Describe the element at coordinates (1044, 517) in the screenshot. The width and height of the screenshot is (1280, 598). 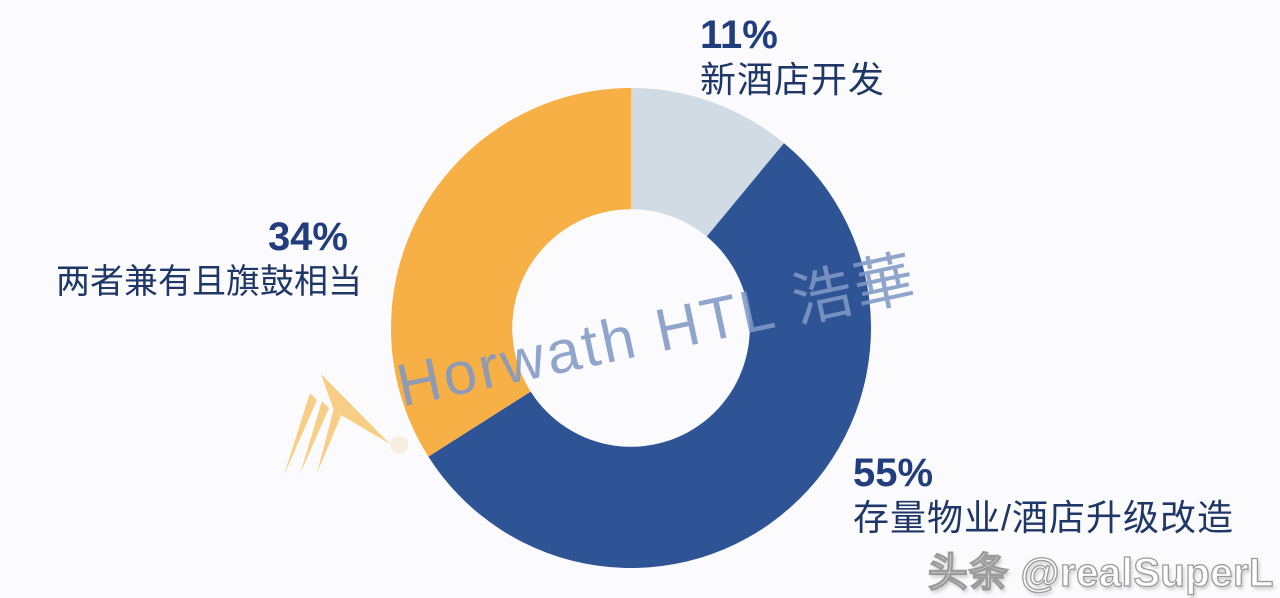
I see `label-existing-upgrade-text: 存量物业/酒店升级改造` at that location.